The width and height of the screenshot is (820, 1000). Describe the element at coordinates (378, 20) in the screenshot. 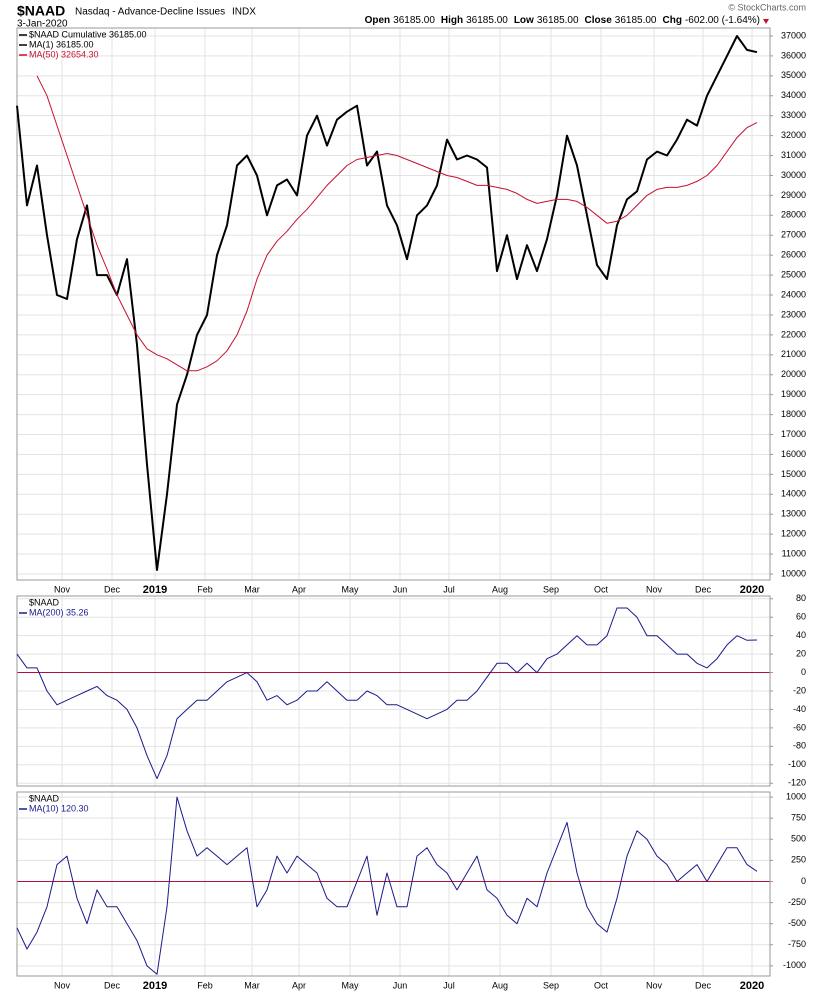

I see `quote-label: Open` at that location.